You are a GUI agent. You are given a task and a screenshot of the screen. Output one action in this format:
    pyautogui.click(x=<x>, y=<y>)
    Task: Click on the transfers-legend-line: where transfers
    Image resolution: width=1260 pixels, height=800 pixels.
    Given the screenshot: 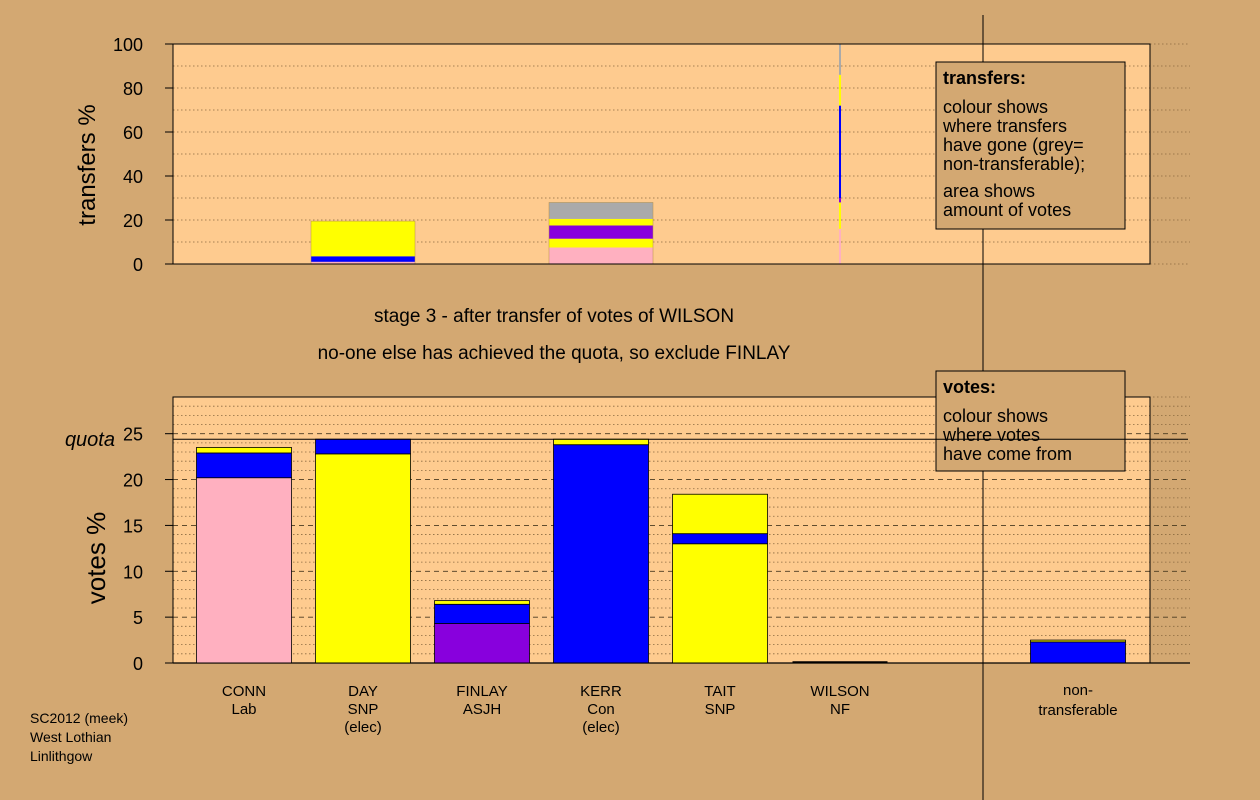 What is the action you would take?
    pyautogui.click(x=1004, y=126)
    